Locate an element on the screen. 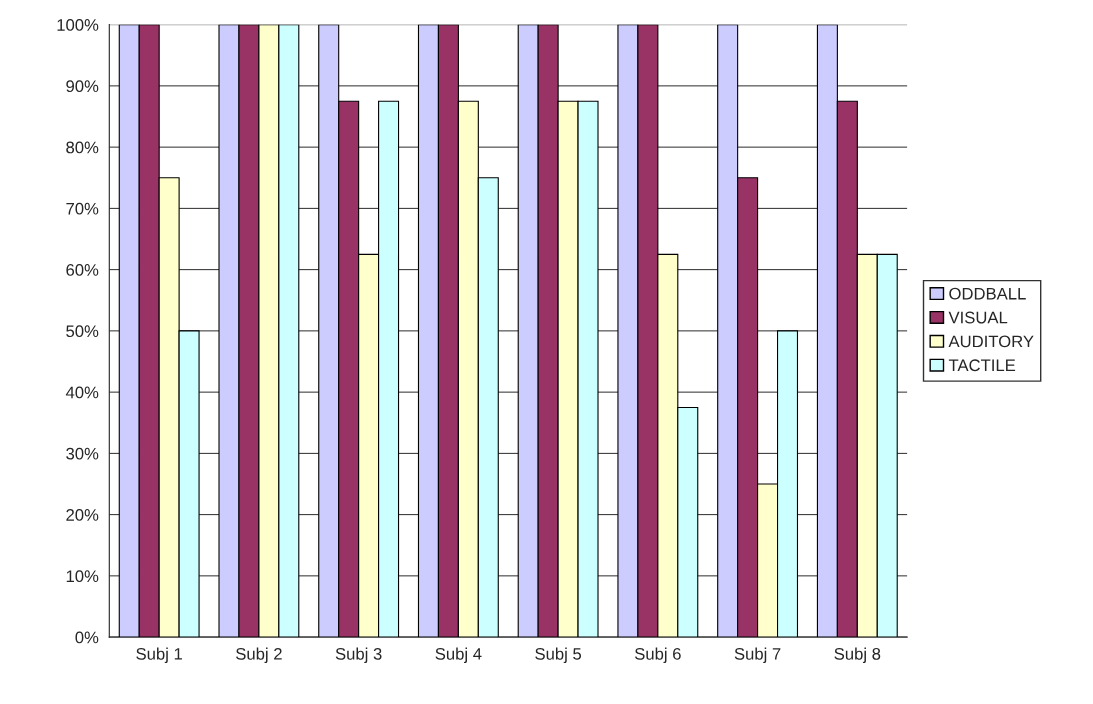 Image resolution: width=1093 pixels, height=704 pixels. y-tick-label: 20% is located at coordinates (82, 515).